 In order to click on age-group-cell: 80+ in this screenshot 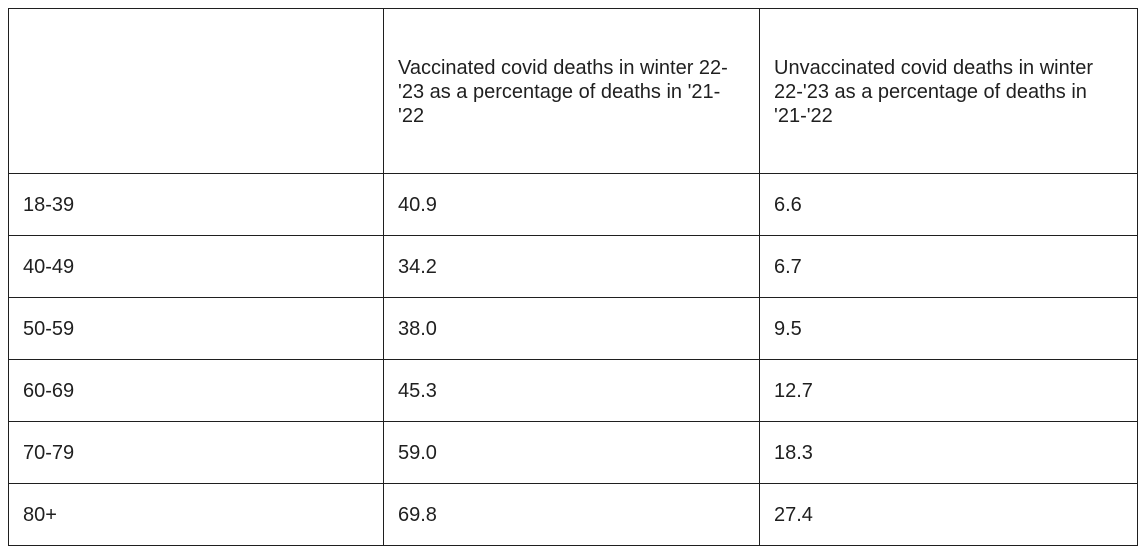, I will do `click(196, 514)`.